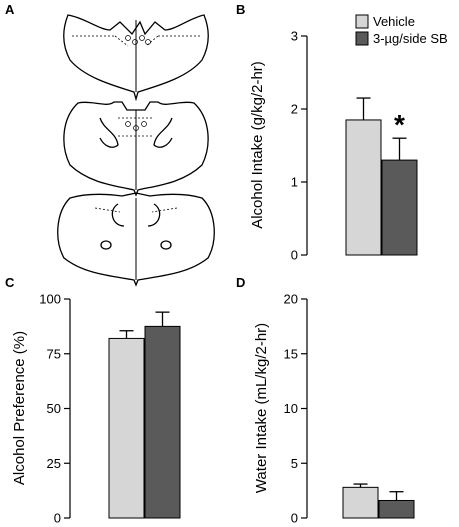 The height and width of the screenshot is (527, 459). I want to click on y-axis-title: Water Intake (mL/kg/2-hr), so click(261, 408).